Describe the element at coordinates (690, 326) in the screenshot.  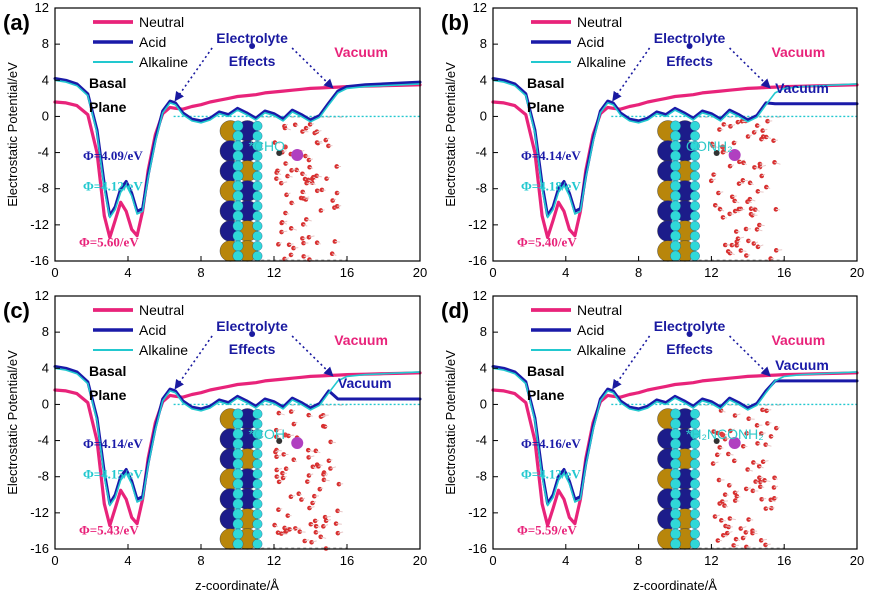
I see `electrolyte-label: Electrolyte` at that location.